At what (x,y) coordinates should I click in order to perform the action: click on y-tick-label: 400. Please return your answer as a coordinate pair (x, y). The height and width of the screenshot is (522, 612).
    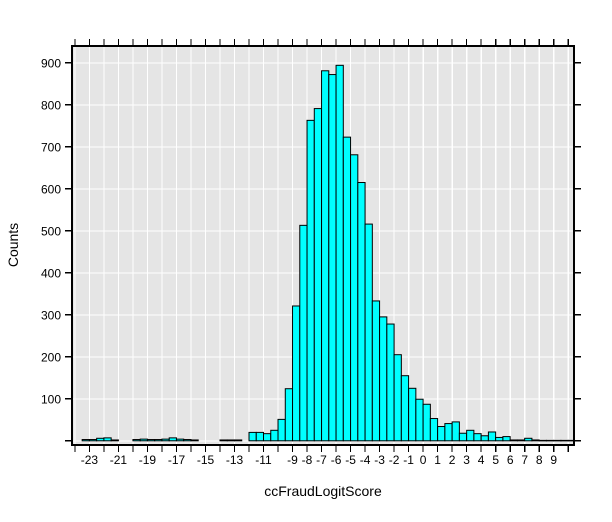
    Looking at the image, I should click on (51, 273).